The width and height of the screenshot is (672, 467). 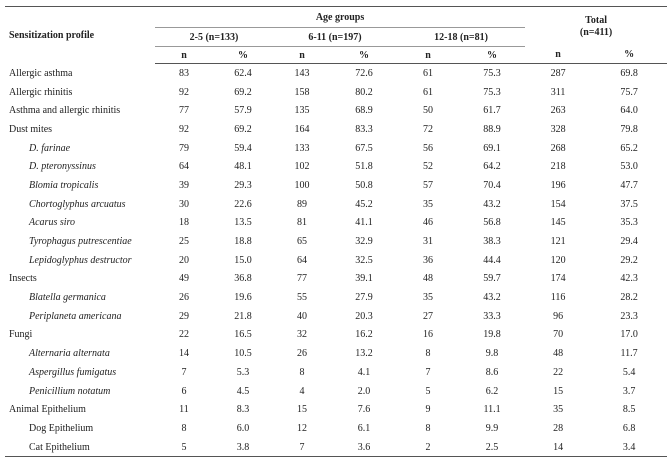 What do you see at coordinates (428, 111) in the screenshot?
I see `cell-count: 50` at bounding box center [428, 111].